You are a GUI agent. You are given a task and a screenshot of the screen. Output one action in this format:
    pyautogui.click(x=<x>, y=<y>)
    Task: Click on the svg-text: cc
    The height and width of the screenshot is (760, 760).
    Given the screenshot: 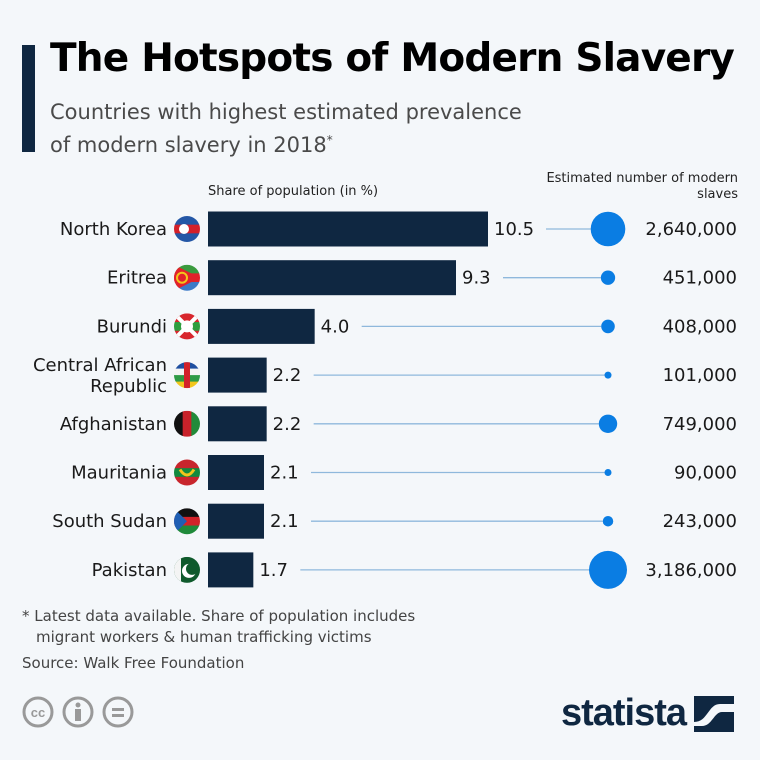 What is the action you would take?
    pyautogui.click(x=38, y=712)
    